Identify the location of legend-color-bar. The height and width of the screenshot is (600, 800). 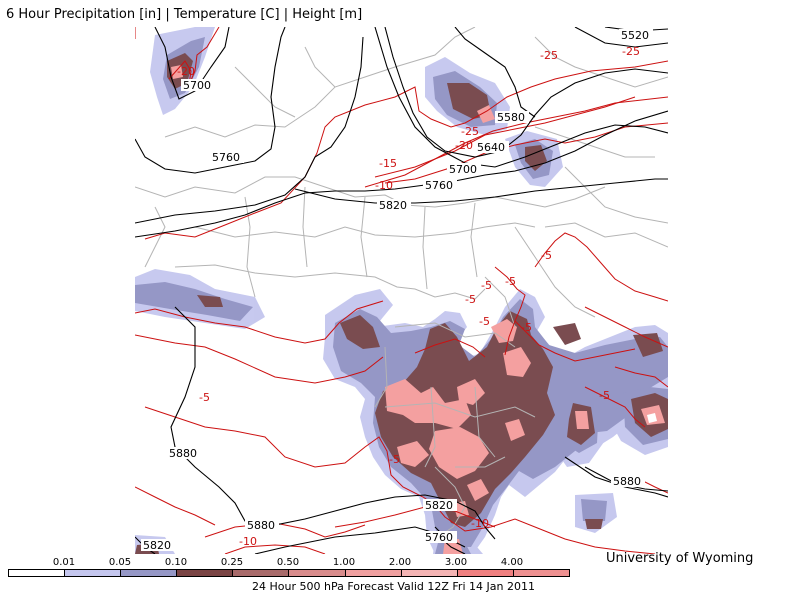
(289, 573).